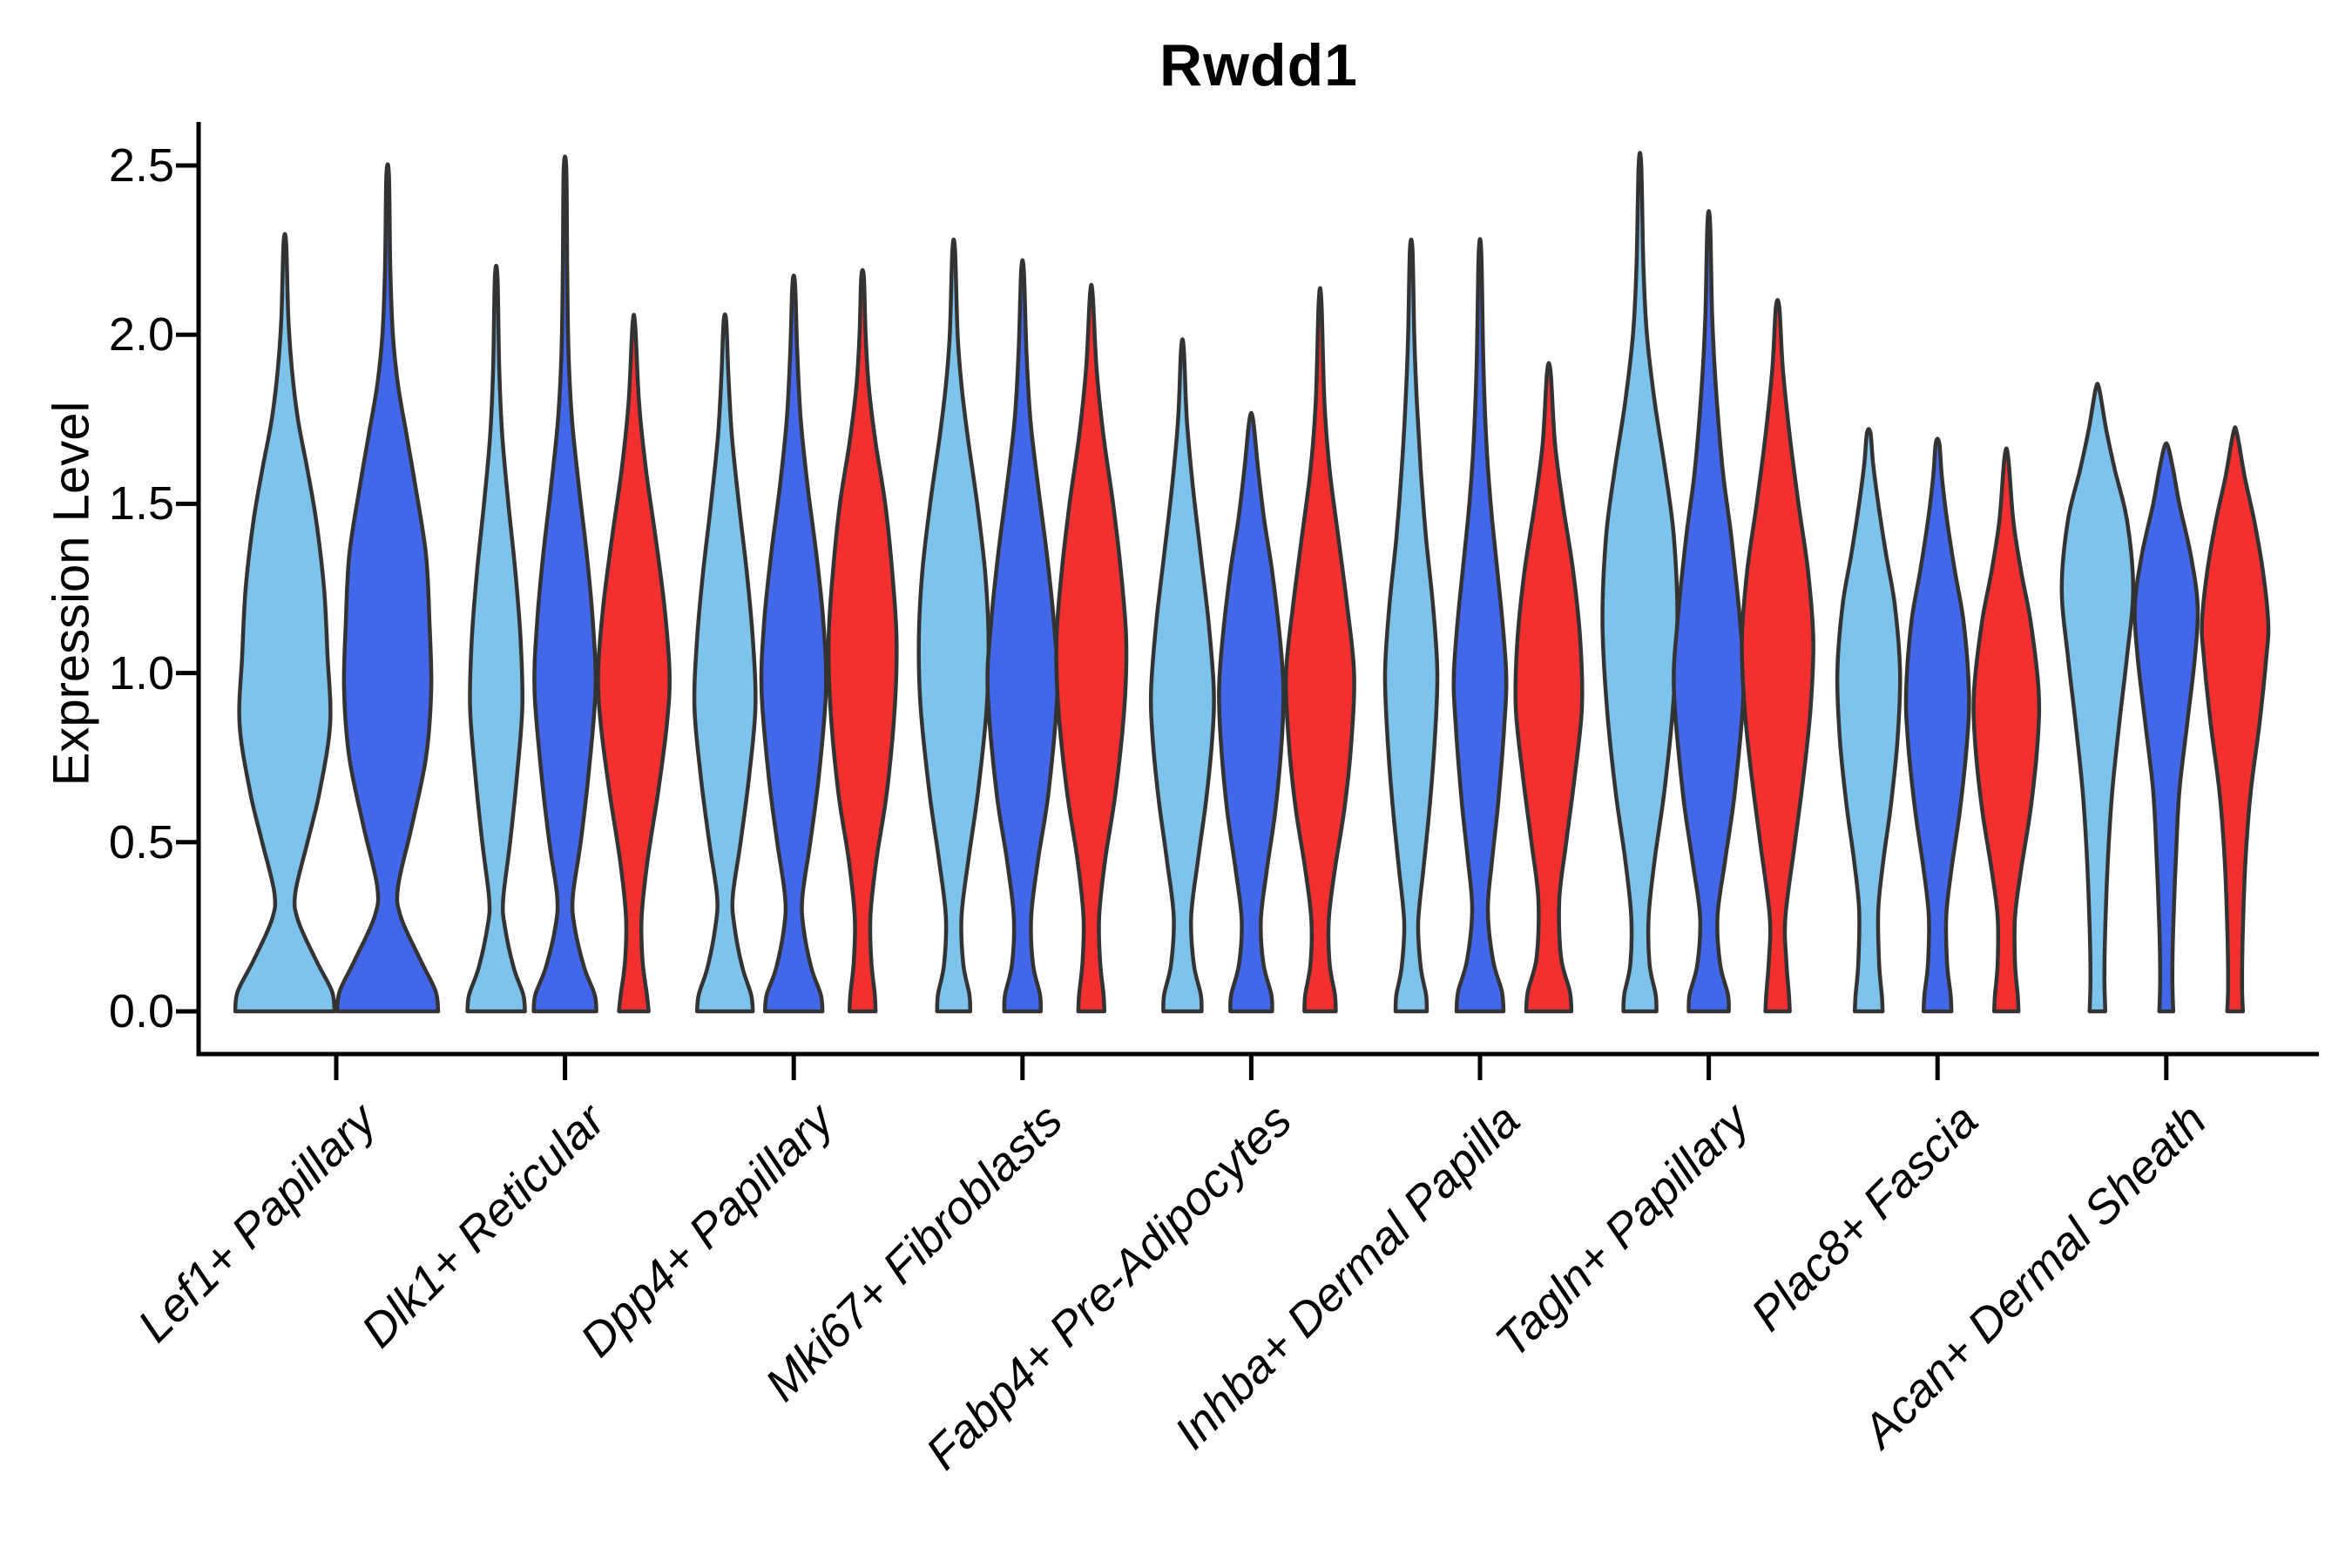  What do you see at coordinates (141, 1011) in the screenshot?
I see `y-tick-label: 0.0` at bounding box center [141, 1011].